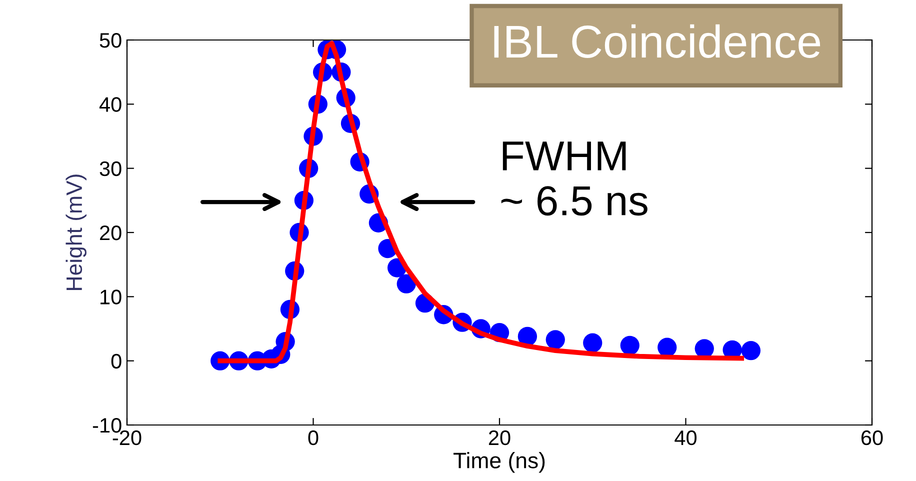  I want to click on y-axis-title: Height (mV), so click(76, 232).